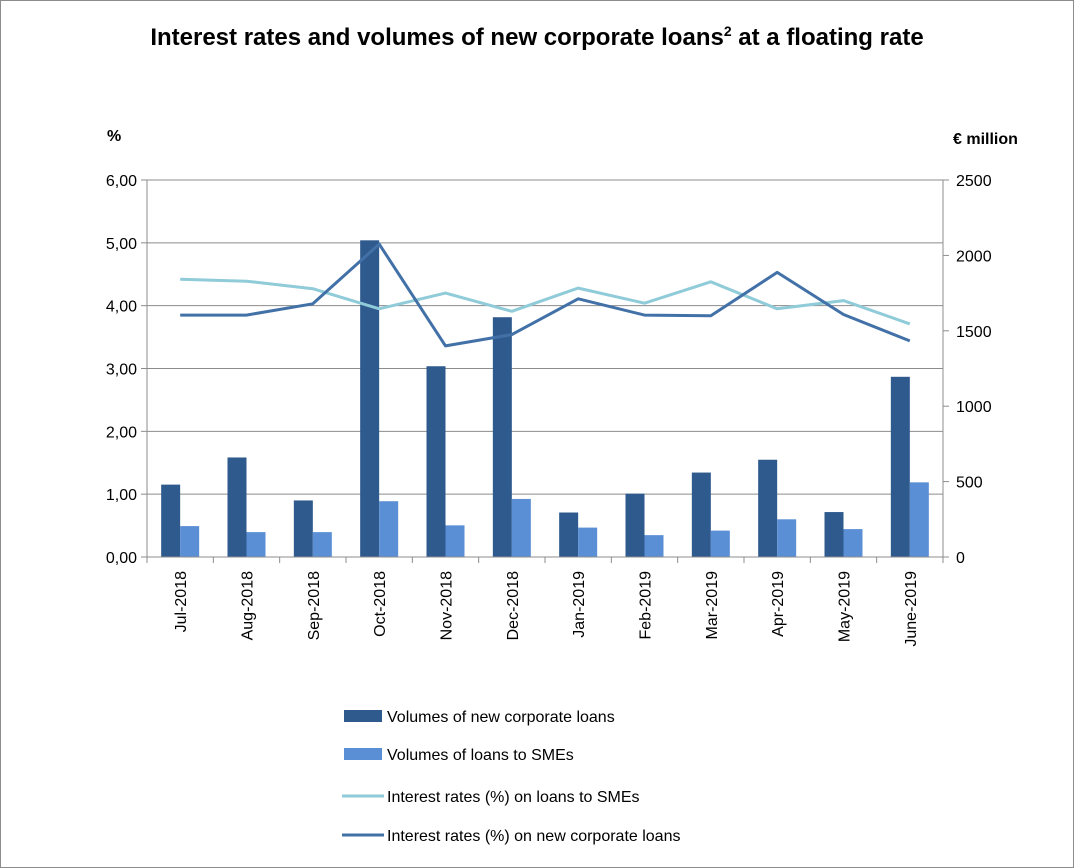 Image resolution: width=1074 pixels, height=868 pixels. Describe the element at coordinates (974, 332) in the screenshot. I see `right-tick-label: 1500` at that location.